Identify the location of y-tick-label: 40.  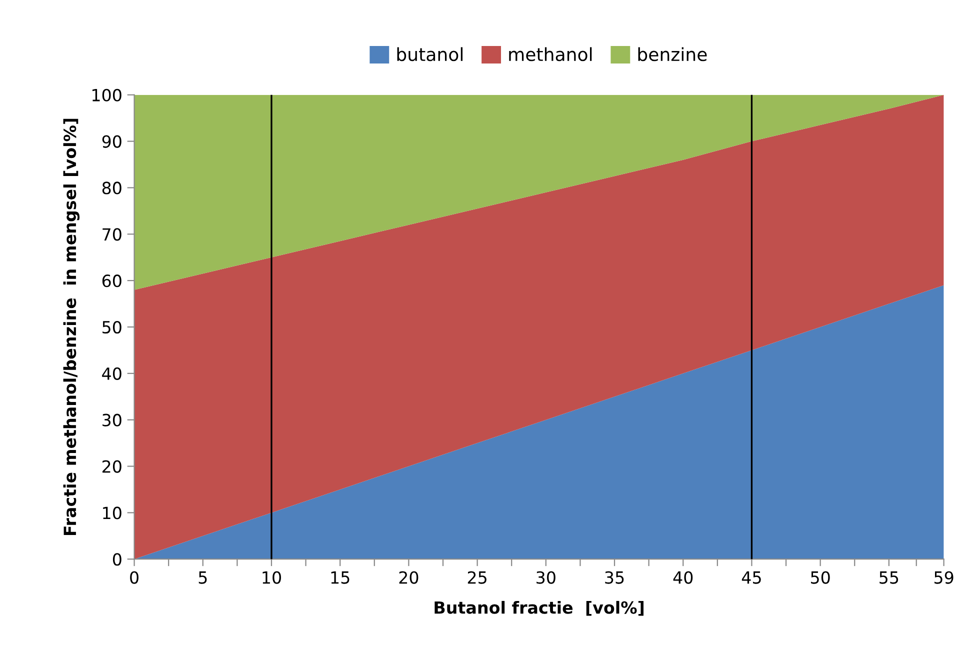
(112, 373).